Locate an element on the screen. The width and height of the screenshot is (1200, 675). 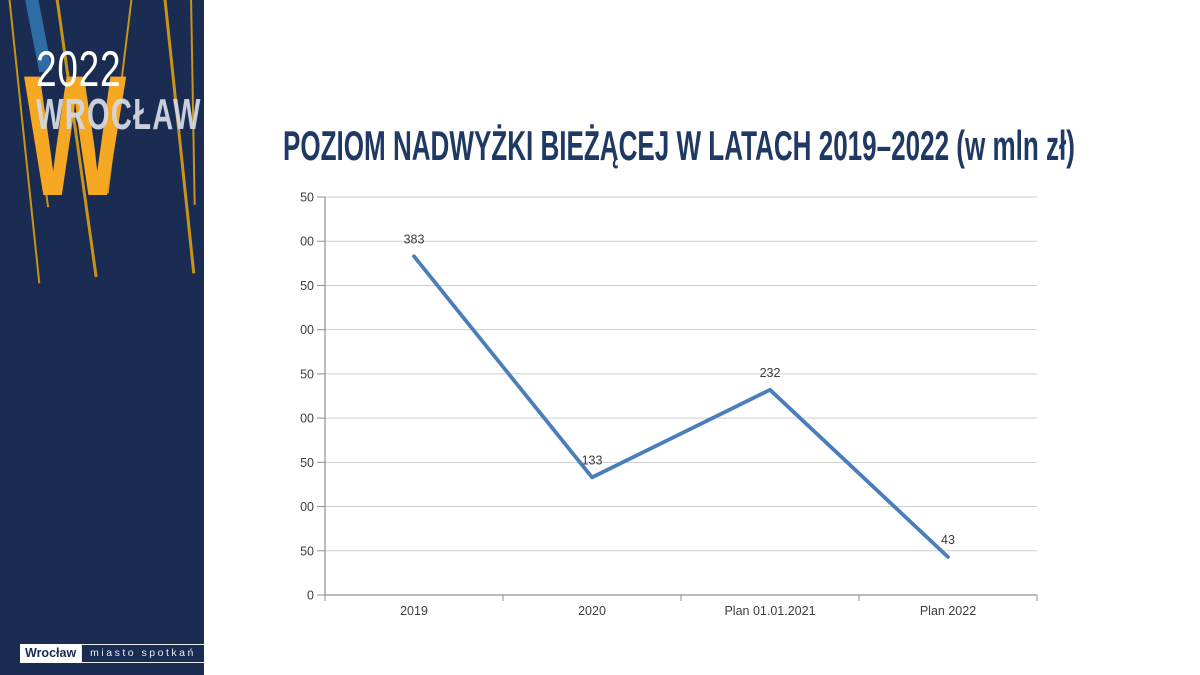
y-tick-label: 400 is located at coordinates (307, 242).